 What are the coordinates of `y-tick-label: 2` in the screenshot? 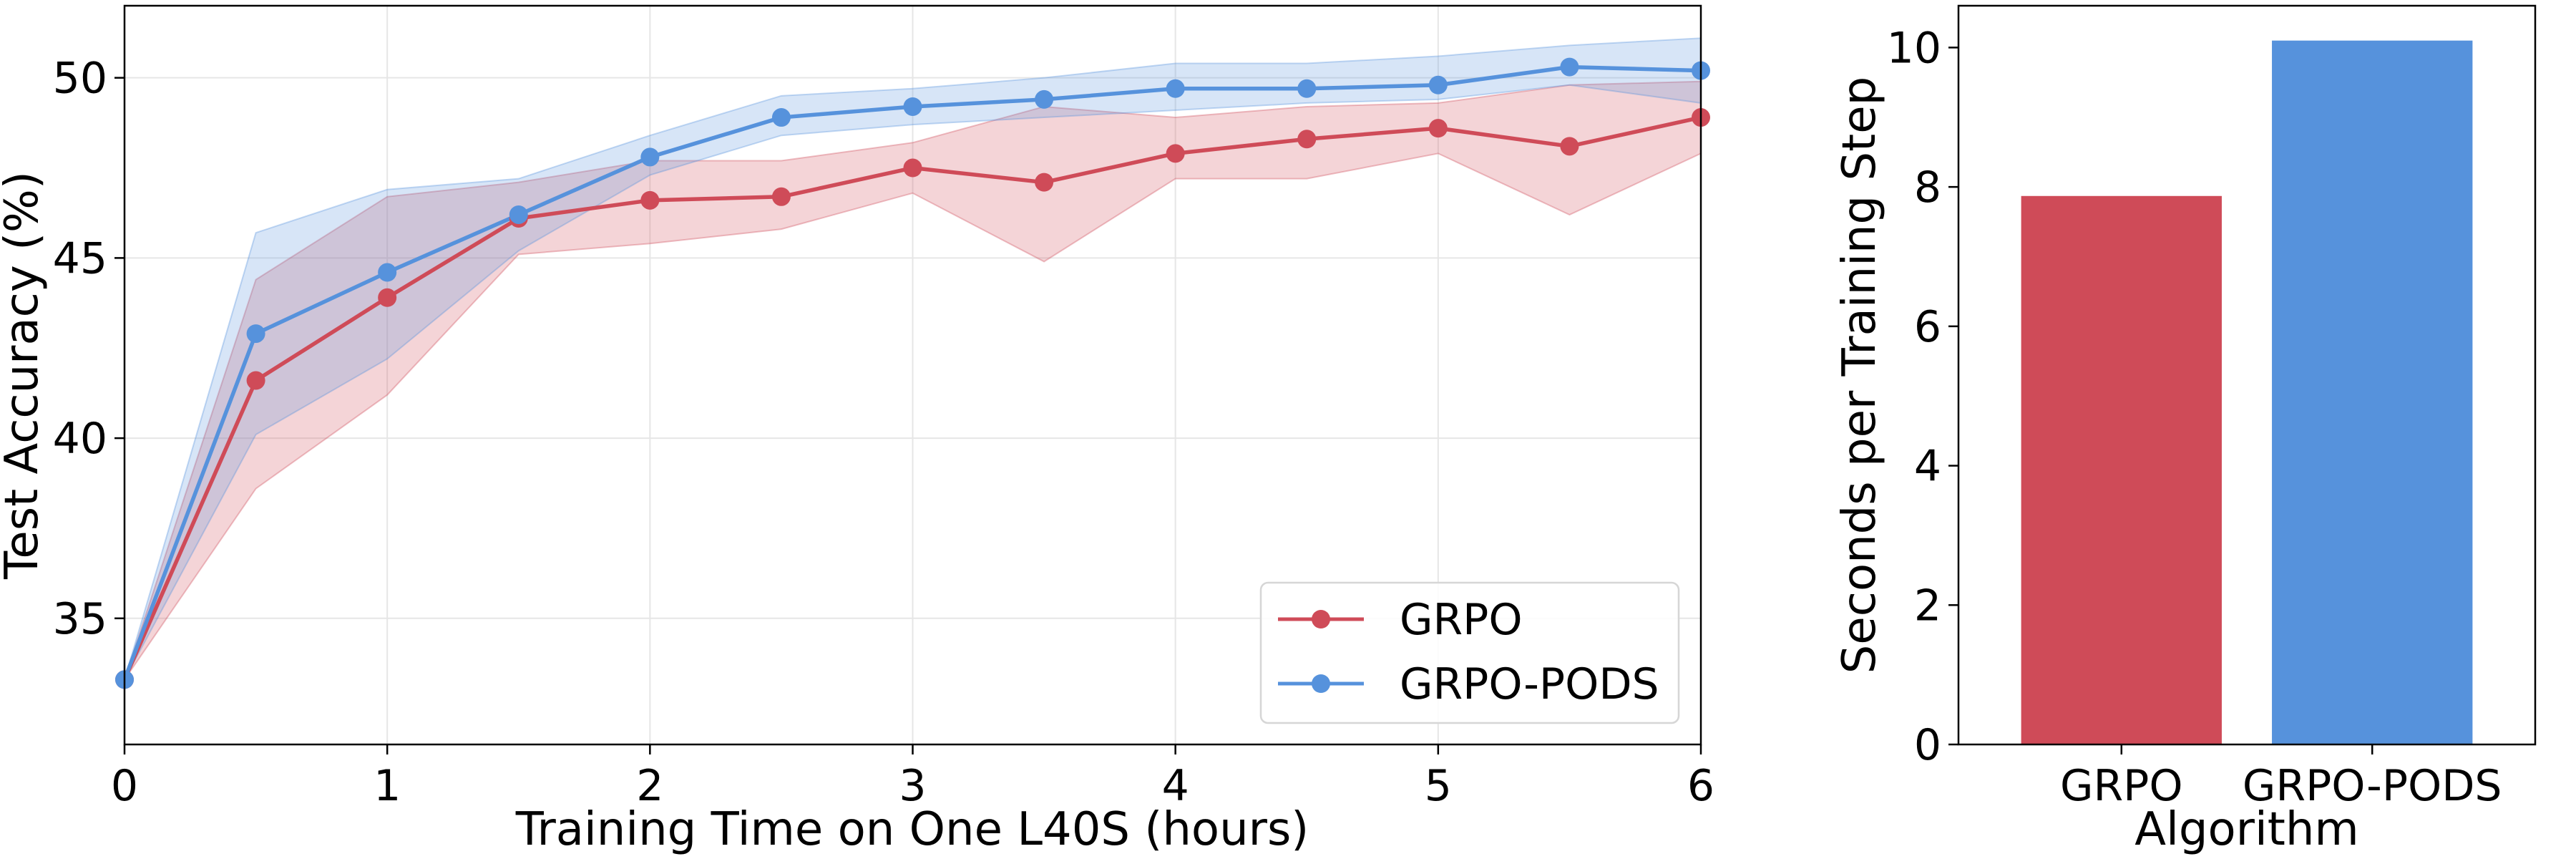 It's located at (1927, 606).